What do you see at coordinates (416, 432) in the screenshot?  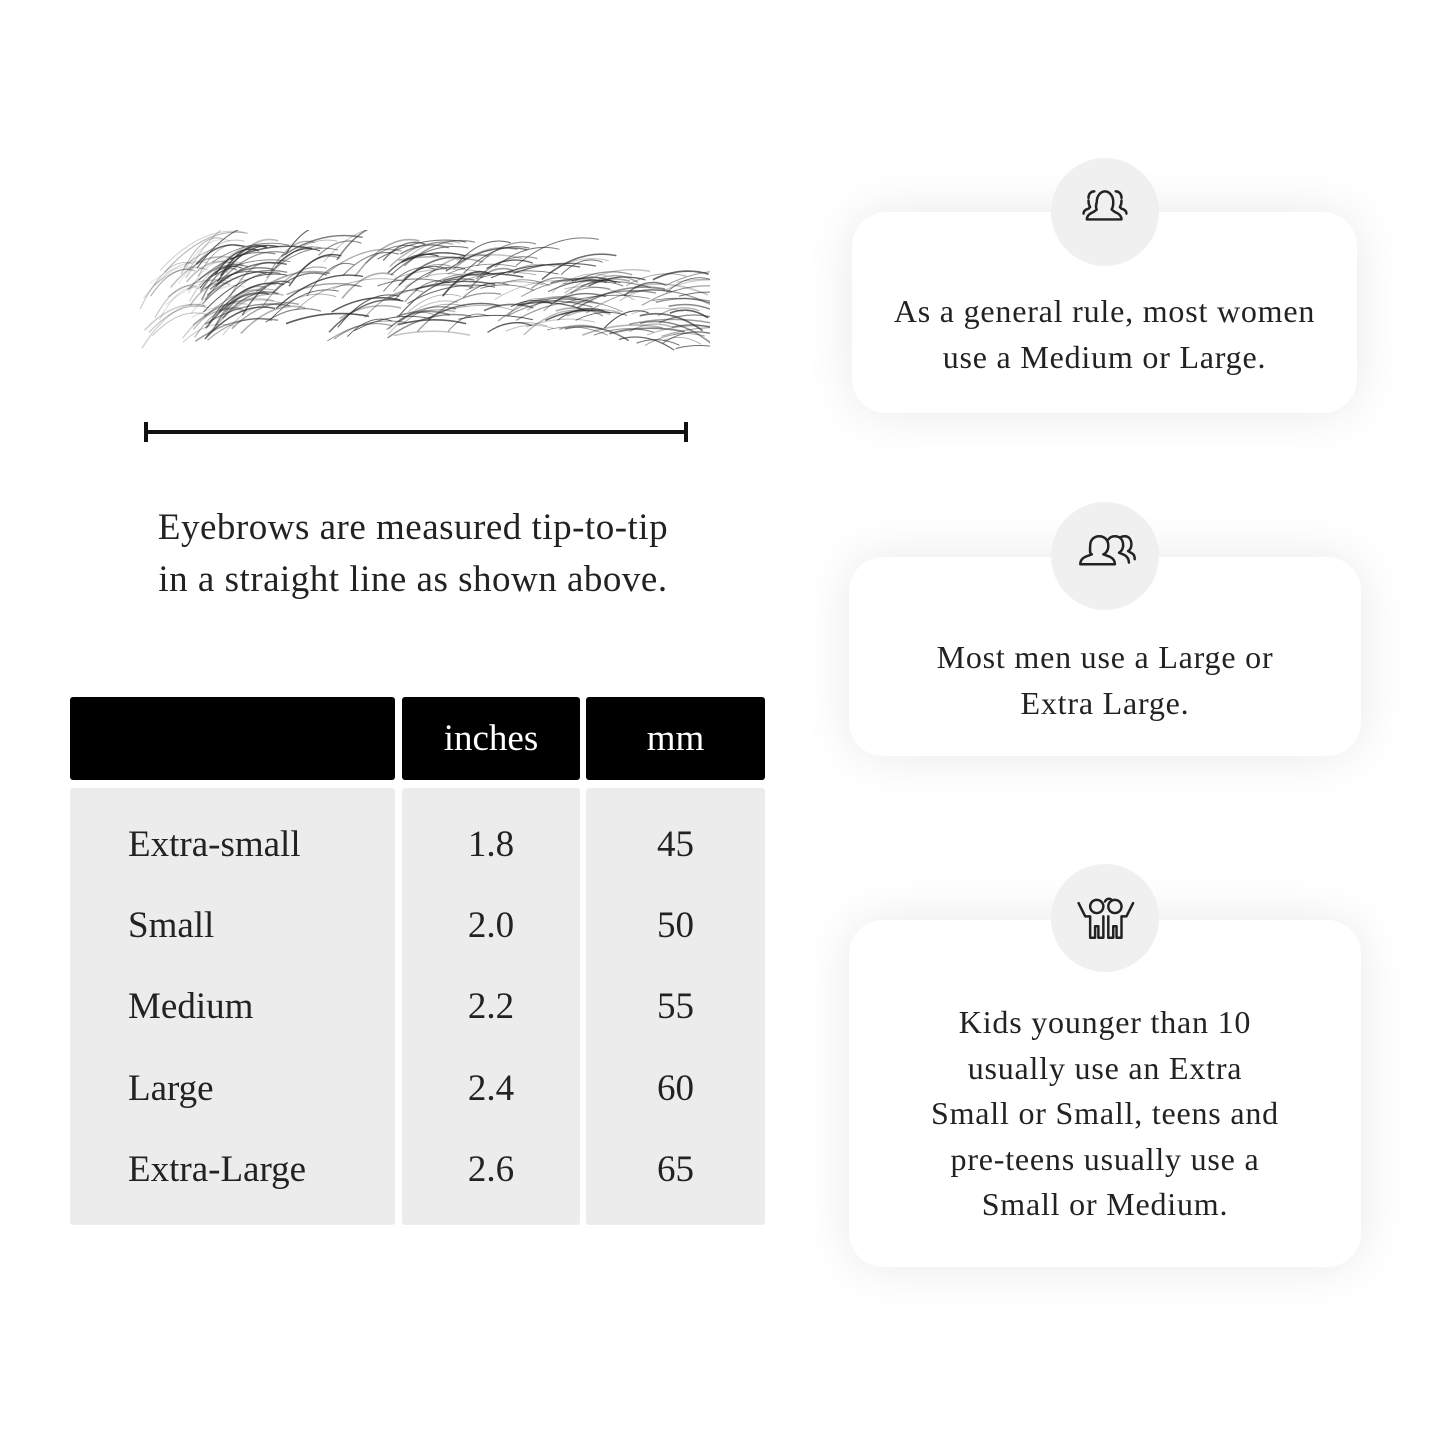 I see `measurement-line` at bounding box center [416, 432].